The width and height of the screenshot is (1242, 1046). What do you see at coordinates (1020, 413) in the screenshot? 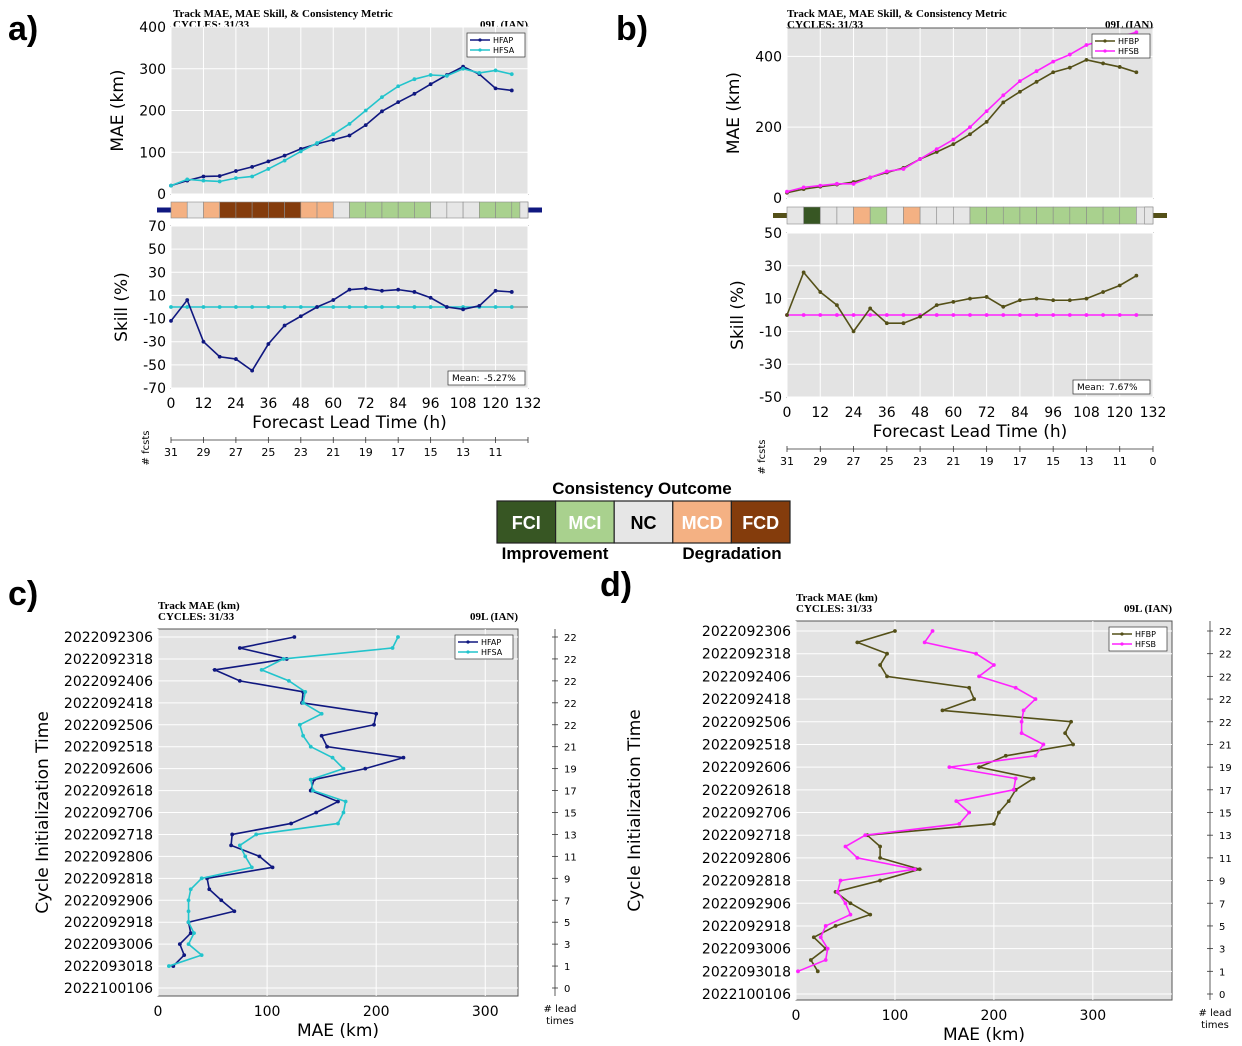
I see `x-tick-label: 84` at bounding box center [1020, 413].